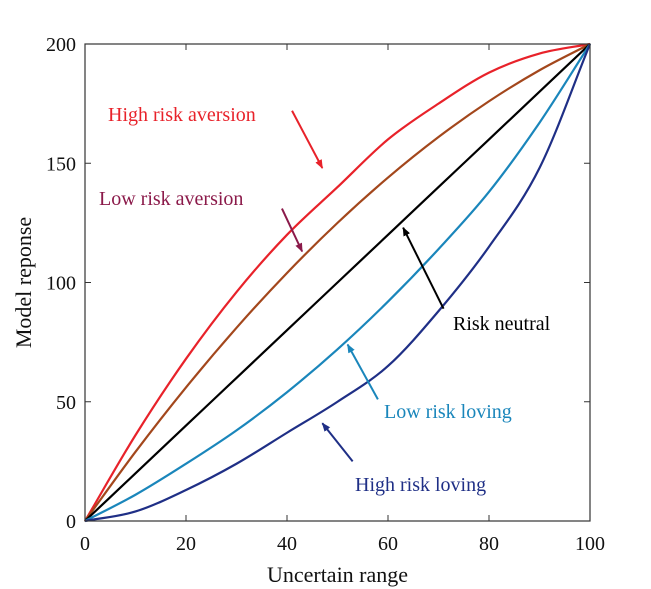 This screenshot has width=651, height=589. What do you see at coordinates (71, 522) in the screenshot?
I see `y-tick-label-0: 0` at bounding box center [71, 522].